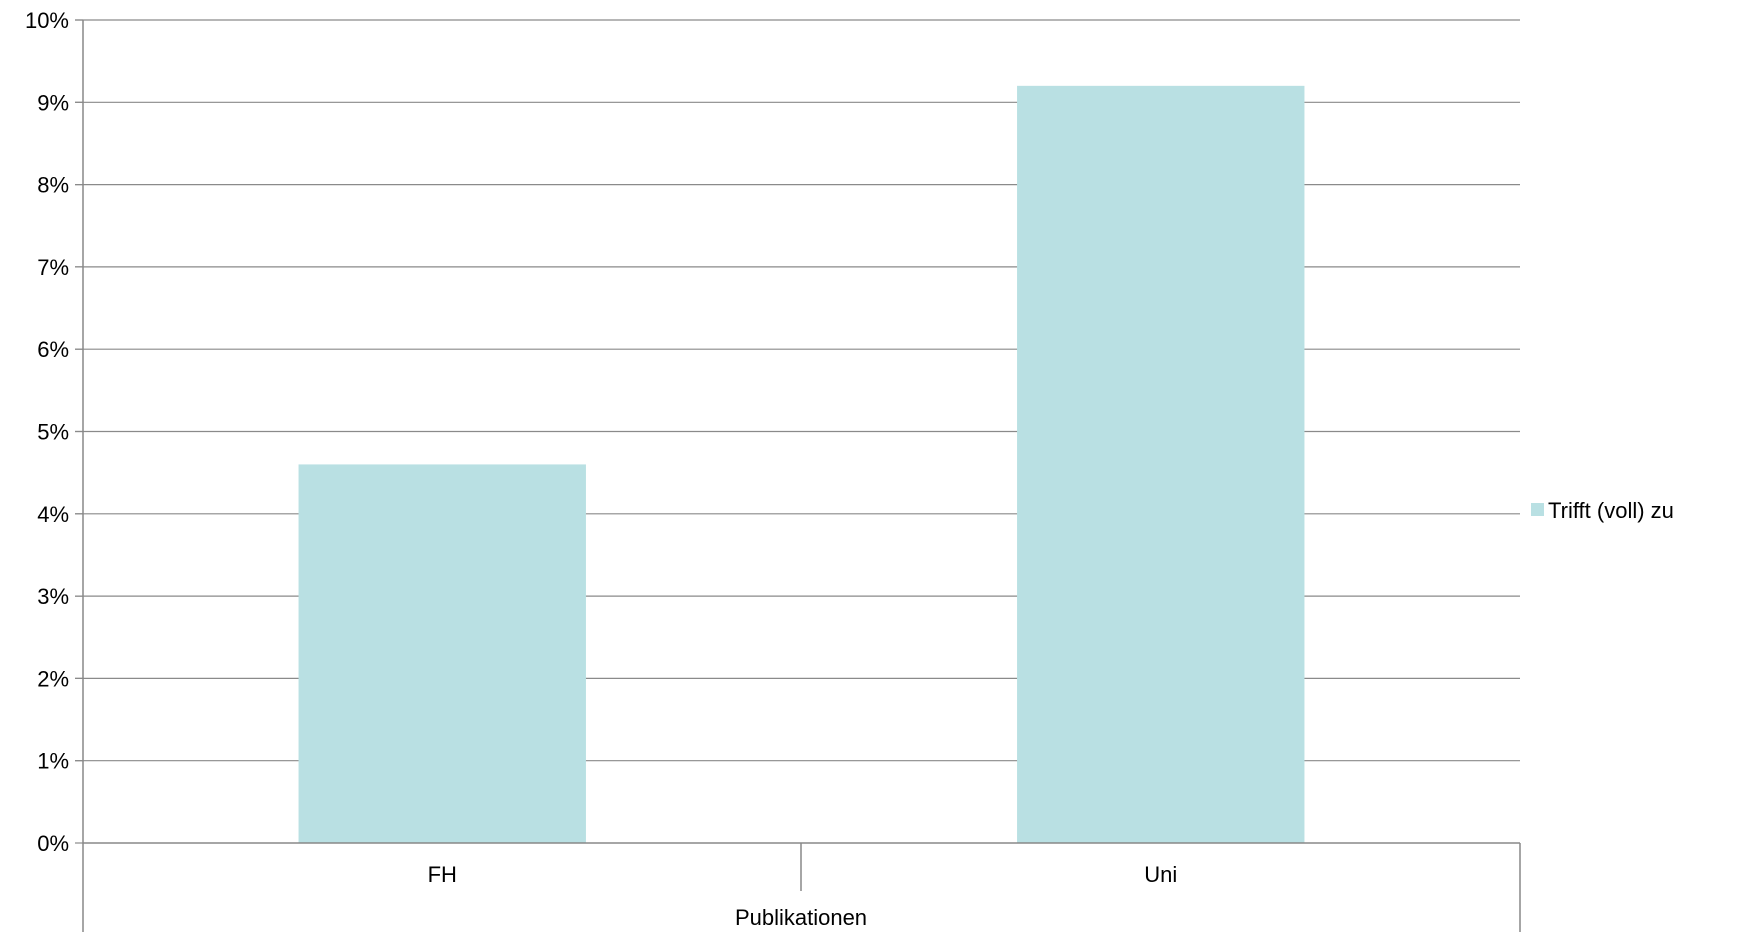  I want to click on x-group-label: Publikationen, so click(801, 917).